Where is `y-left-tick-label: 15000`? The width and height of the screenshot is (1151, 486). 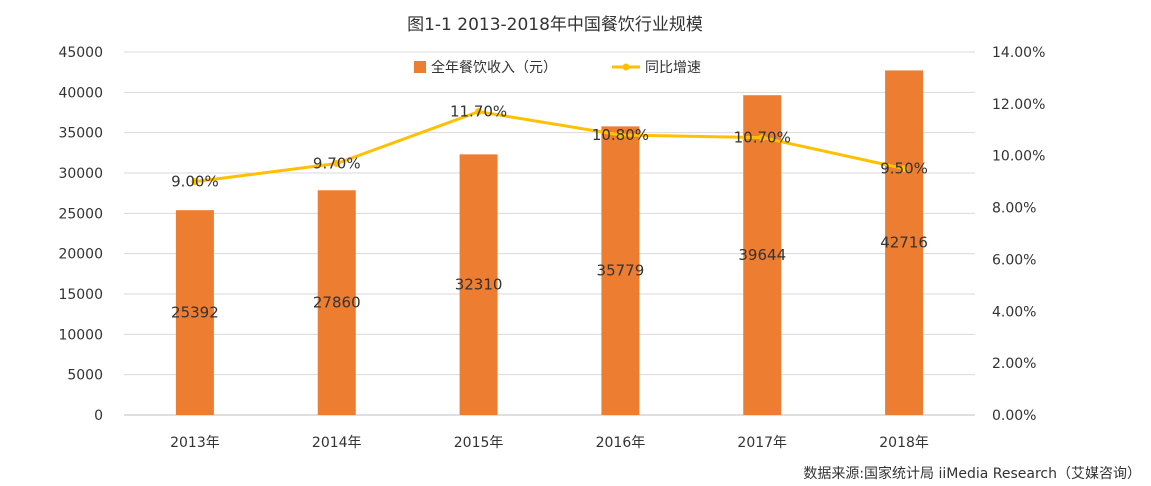 y-left-tick-label: 15000 is located at coordinates (80, 295).